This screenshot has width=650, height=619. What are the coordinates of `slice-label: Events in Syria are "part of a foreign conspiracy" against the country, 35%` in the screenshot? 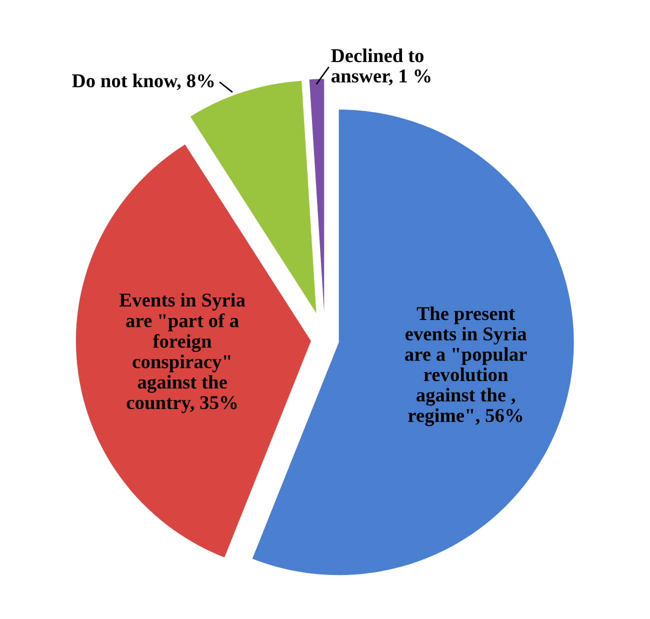 It's located at (182, 353).